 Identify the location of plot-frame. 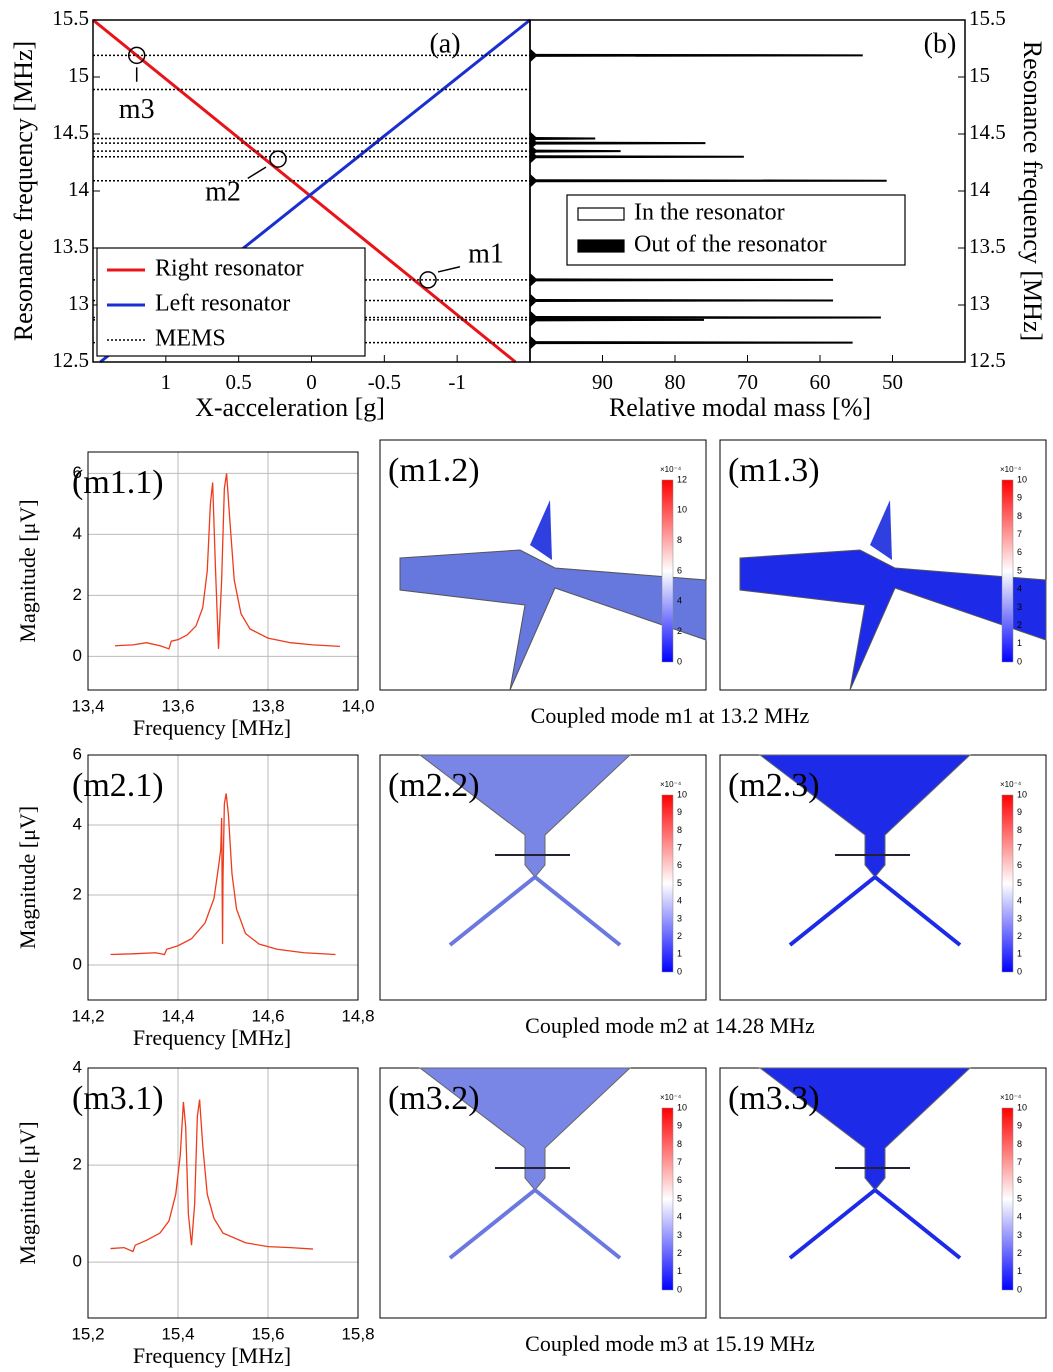
(747, 191).